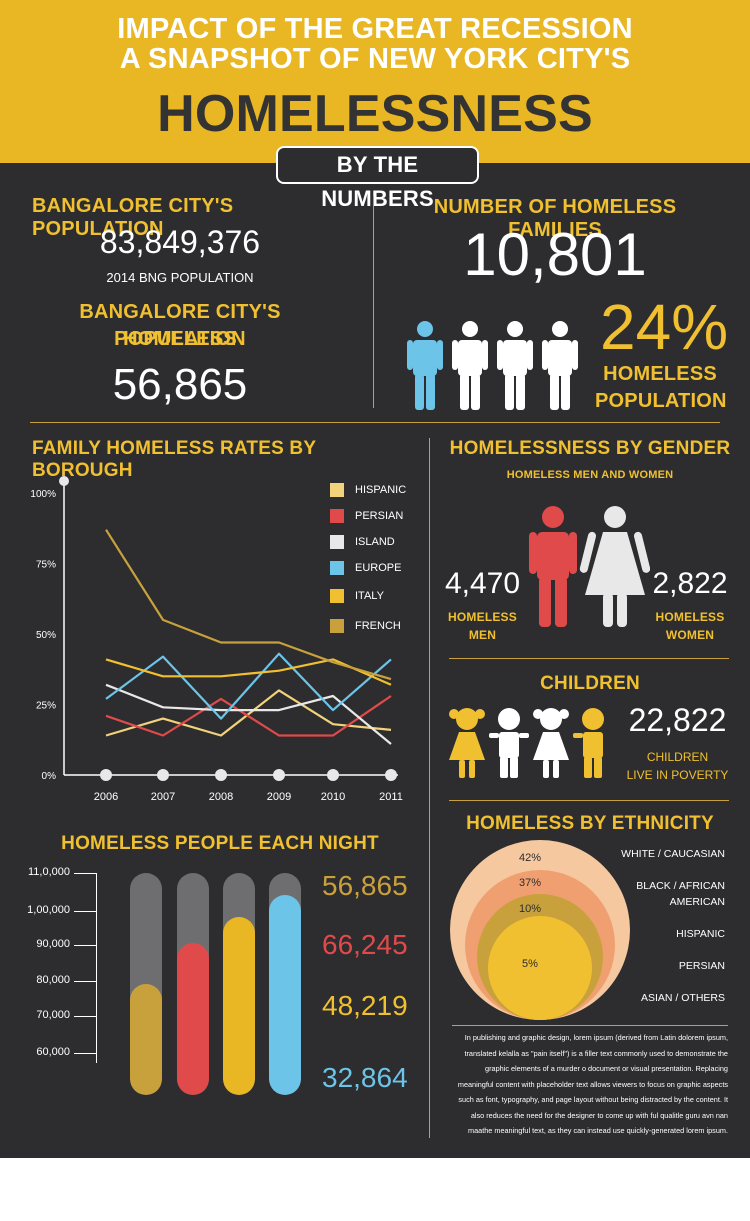 This screenshot has width=750, height=1221. I want to click on divider-horizontal-top, so click(375, 422).